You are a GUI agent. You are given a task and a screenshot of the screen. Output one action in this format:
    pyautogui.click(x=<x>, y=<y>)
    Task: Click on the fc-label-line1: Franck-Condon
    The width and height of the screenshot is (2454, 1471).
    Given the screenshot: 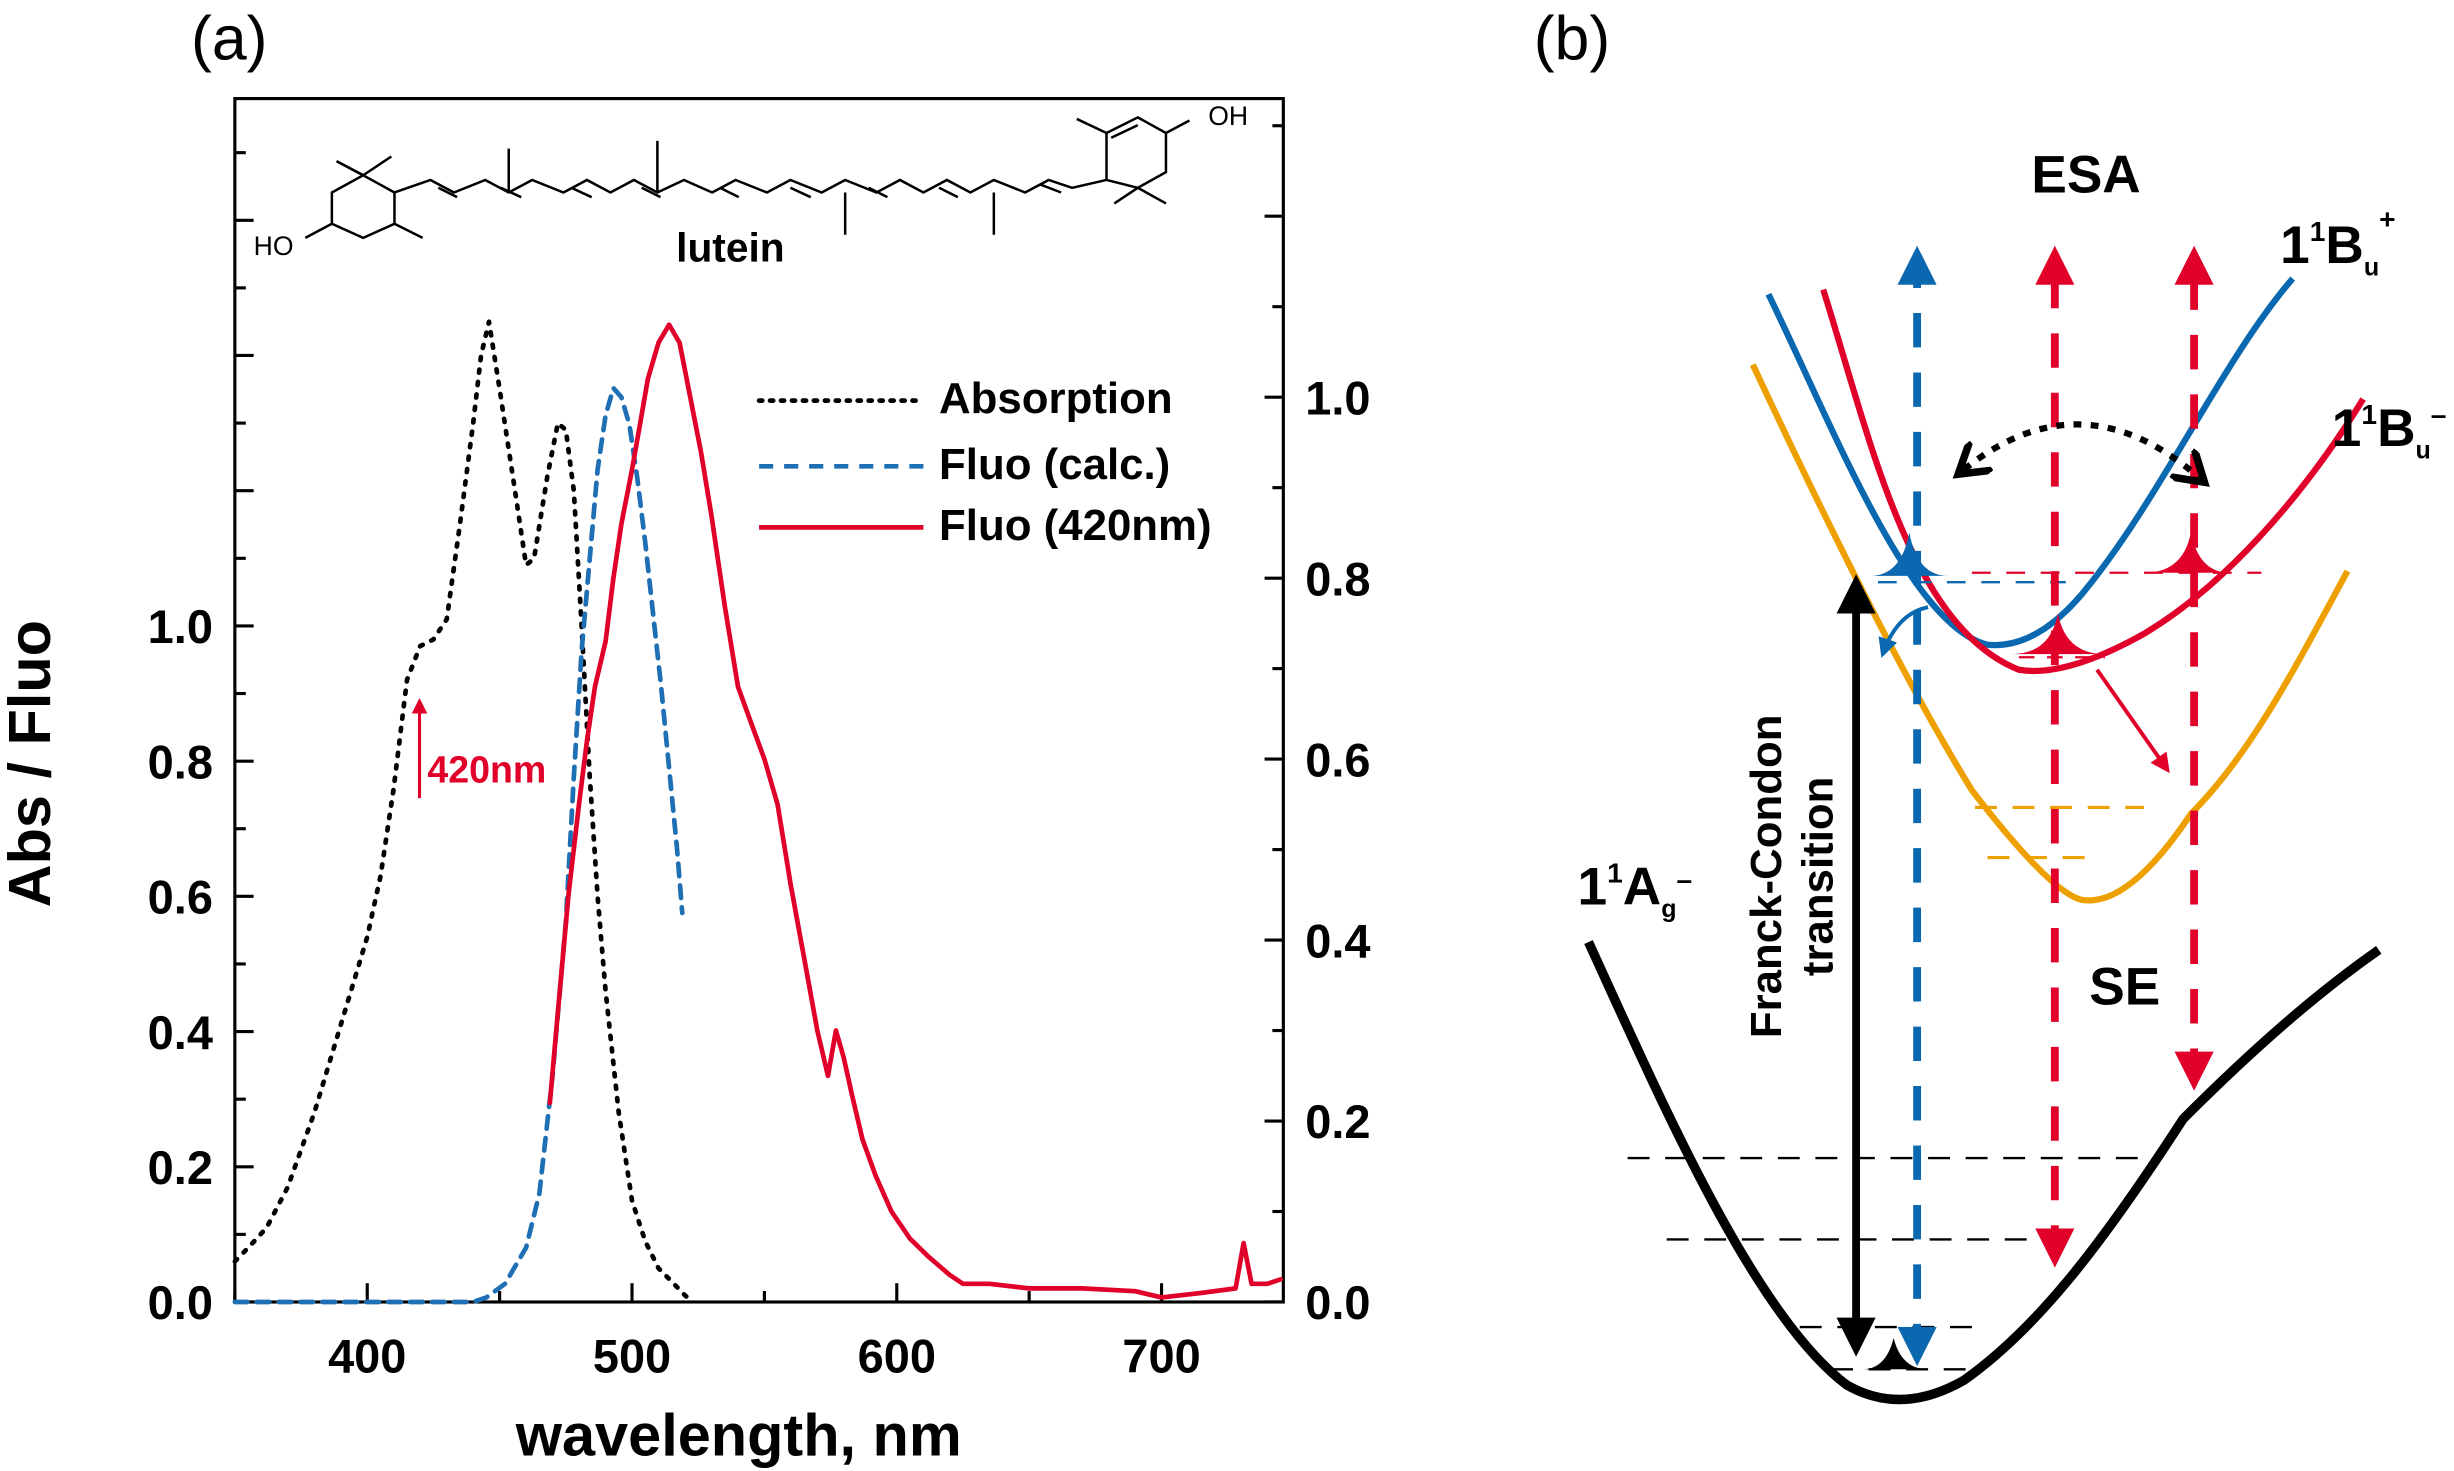 What is the action you would take?
    pyautogui.click(x=1766, y=877)
    